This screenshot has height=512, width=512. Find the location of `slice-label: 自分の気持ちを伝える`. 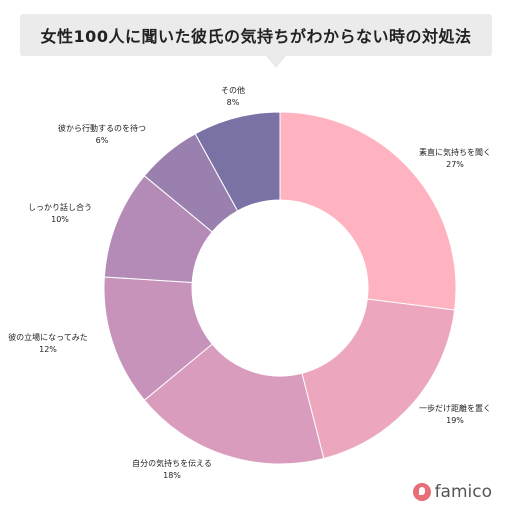

slice-label: 自分の気持ちを伝える is located at coordinates (172, 463).